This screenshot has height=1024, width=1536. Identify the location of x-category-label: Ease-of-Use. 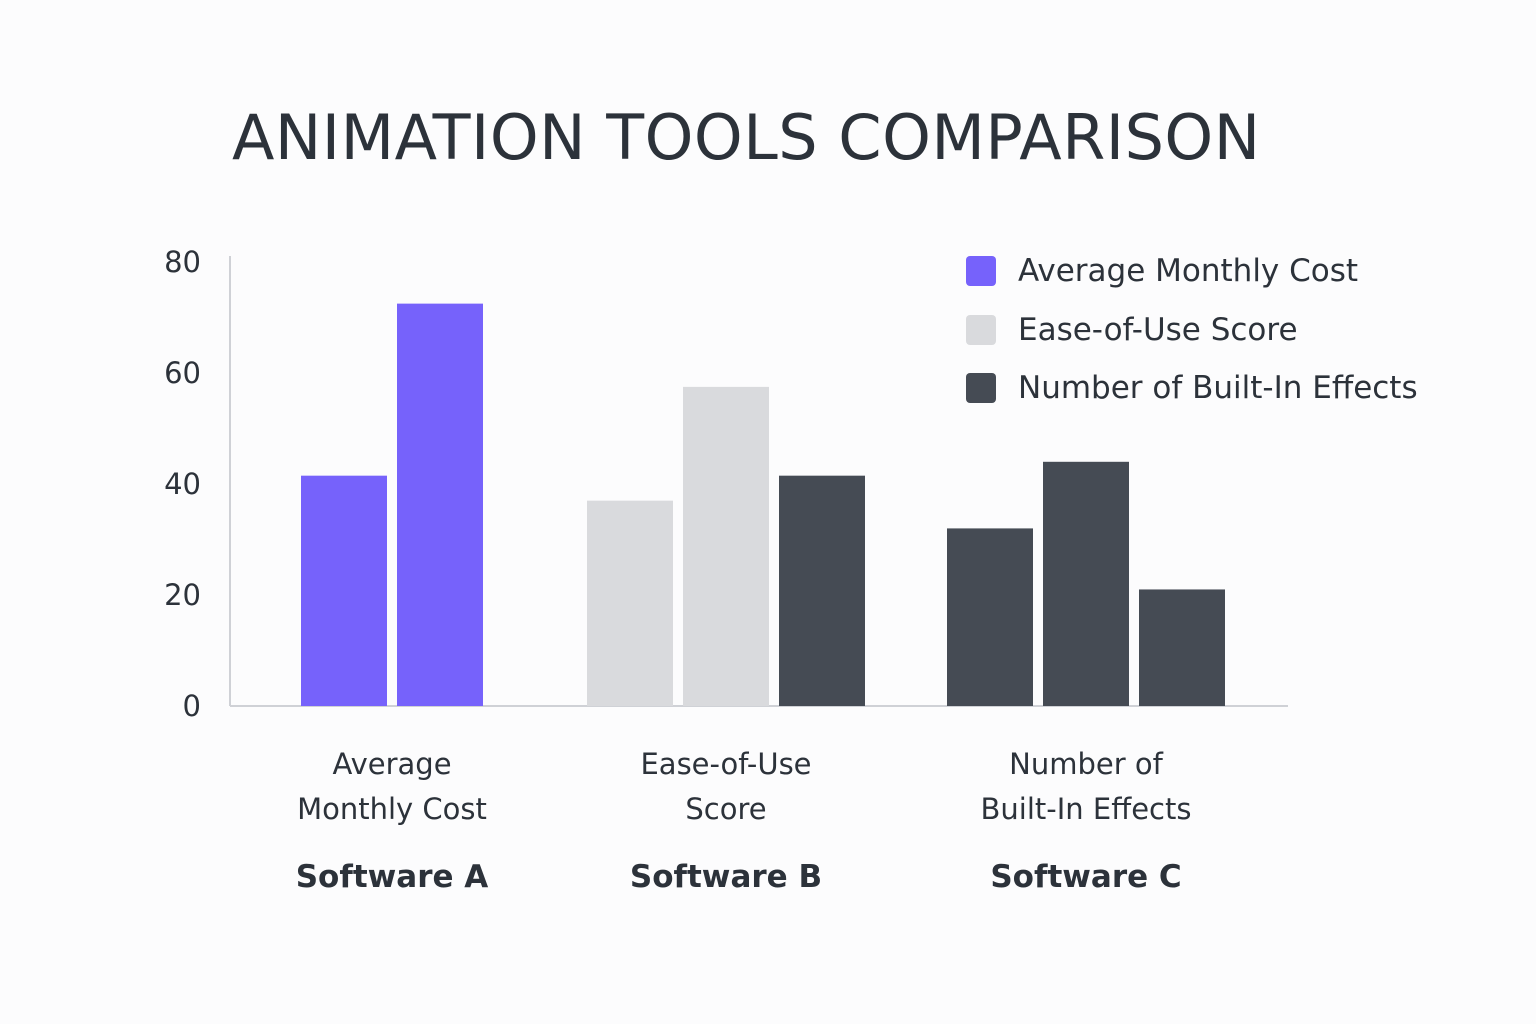
(725, 764).